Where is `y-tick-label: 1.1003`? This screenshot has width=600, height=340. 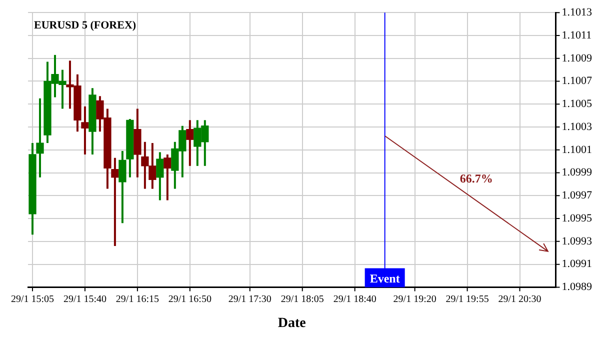
y-tick-label: 1.1003 is located at coordinates (577, 126).